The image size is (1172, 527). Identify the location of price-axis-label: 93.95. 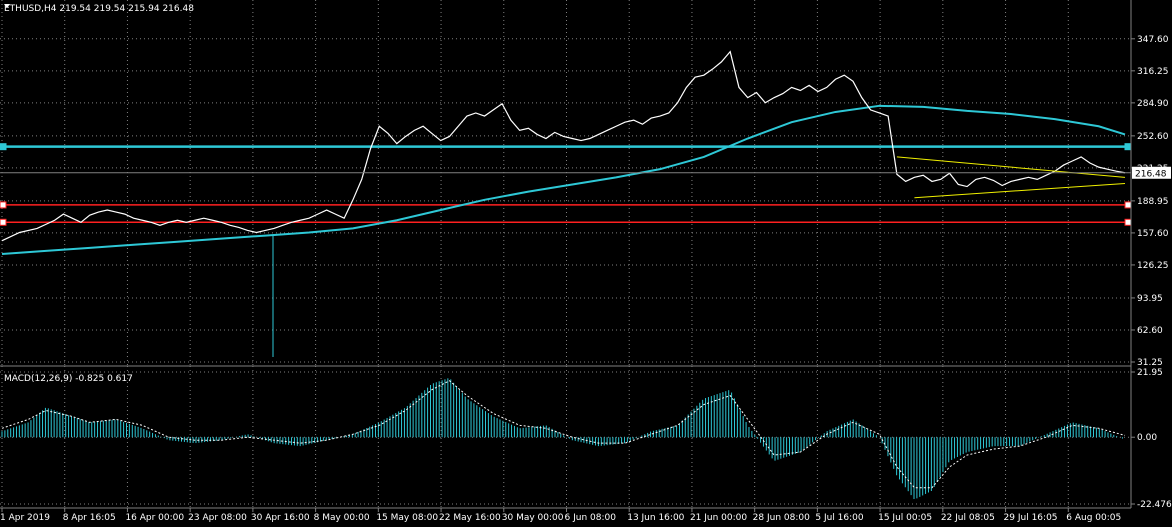
(1150, 299).